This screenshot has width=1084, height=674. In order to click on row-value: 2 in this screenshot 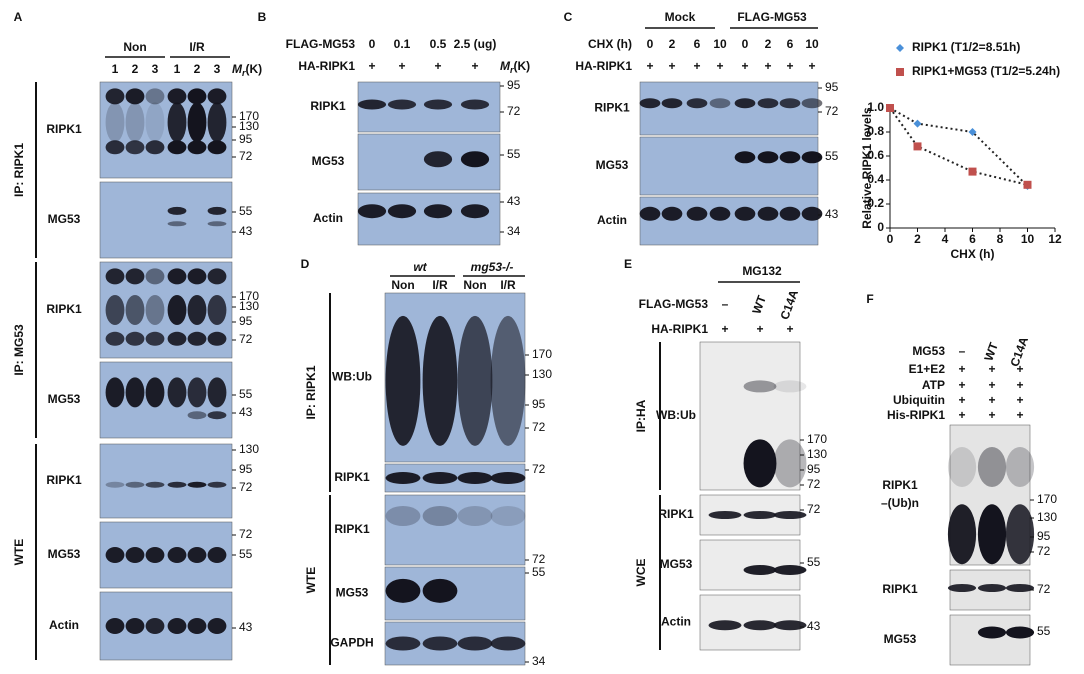, I will do `click(672, 44)`.